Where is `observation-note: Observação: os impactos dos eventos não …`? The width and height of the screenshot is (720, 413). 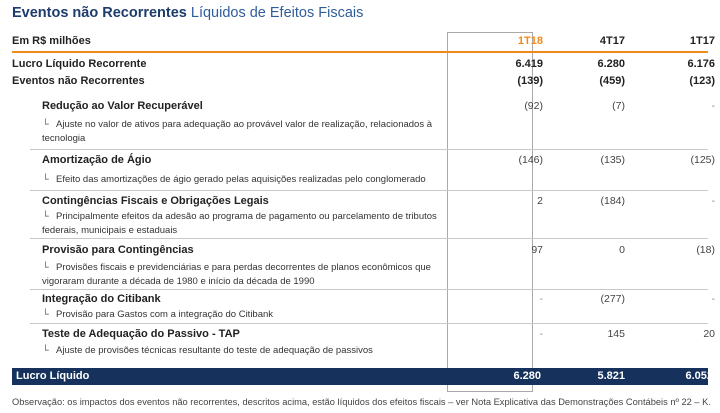 observation-note: Observação: os impactos dos eventos não … is located at coordinates (361, 402).